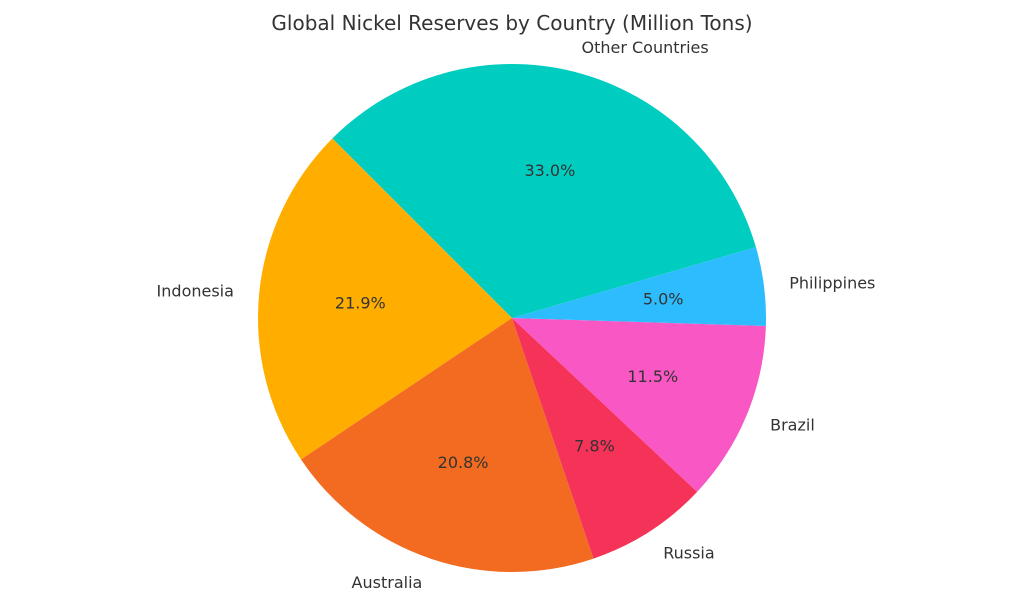 Image resolution: width=1024 pixels, height=614 pixels. I want to click on pie-percent-label-australia: 20.8%, so click(463, 462).